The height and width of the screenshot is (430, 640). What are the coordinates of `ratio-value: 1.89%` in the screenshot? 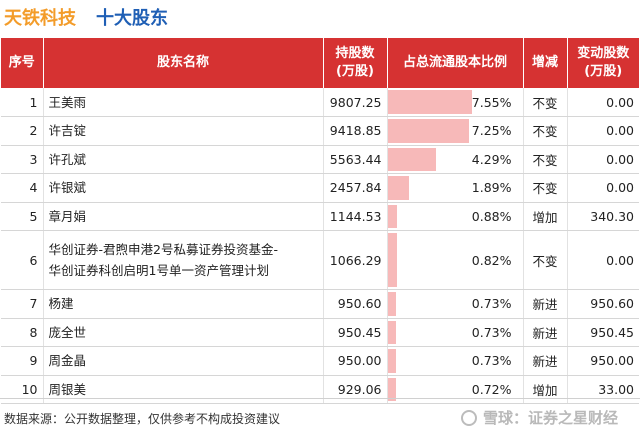 It's located at (491, 188).